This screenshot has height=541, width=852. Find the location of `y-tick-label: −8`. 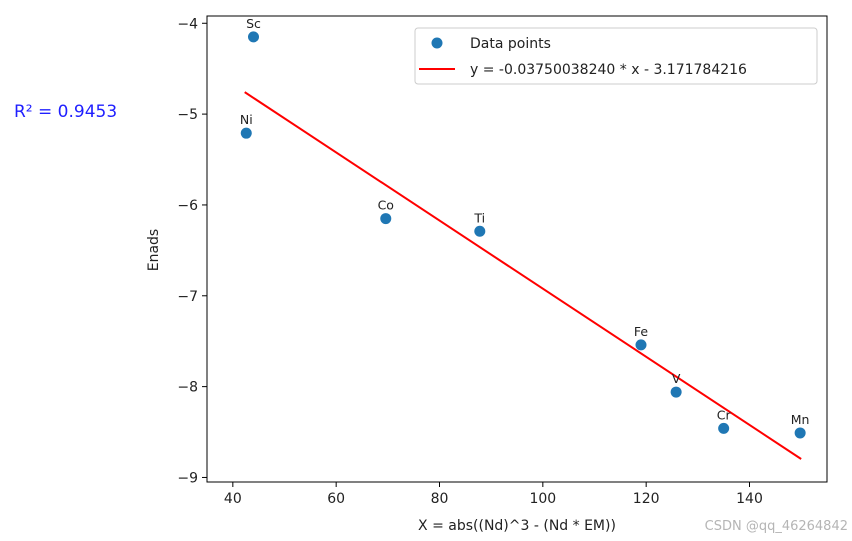

y-tick-label: −8 is located at coordinates (187, 388).